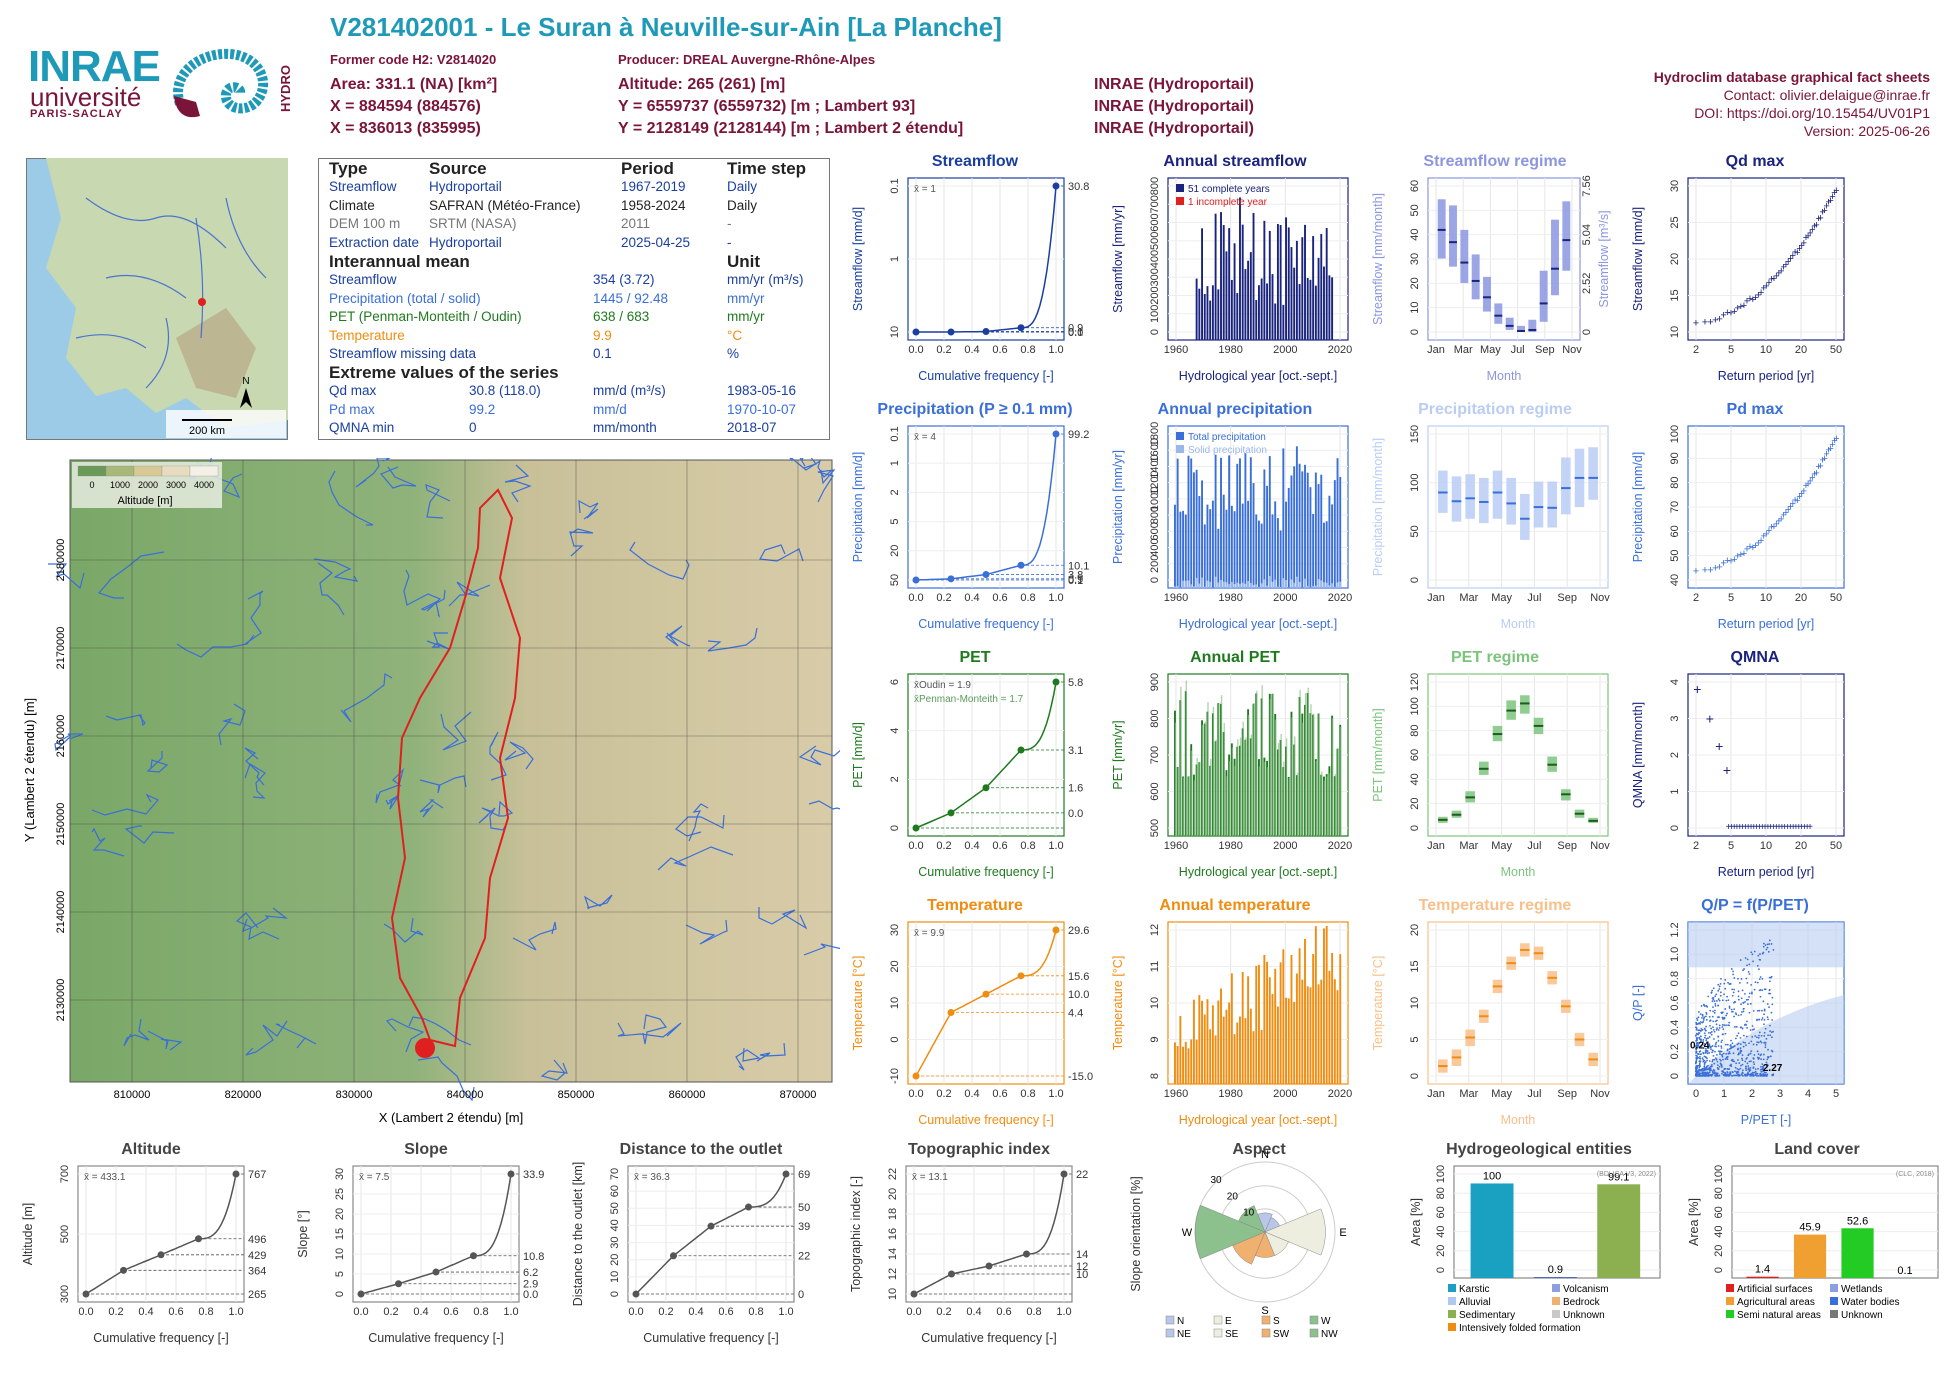  What do you see at coordinates (1075, 751) in the screenshot?
I see `right-tick: 3.1` at bounding box center [1075, 751].